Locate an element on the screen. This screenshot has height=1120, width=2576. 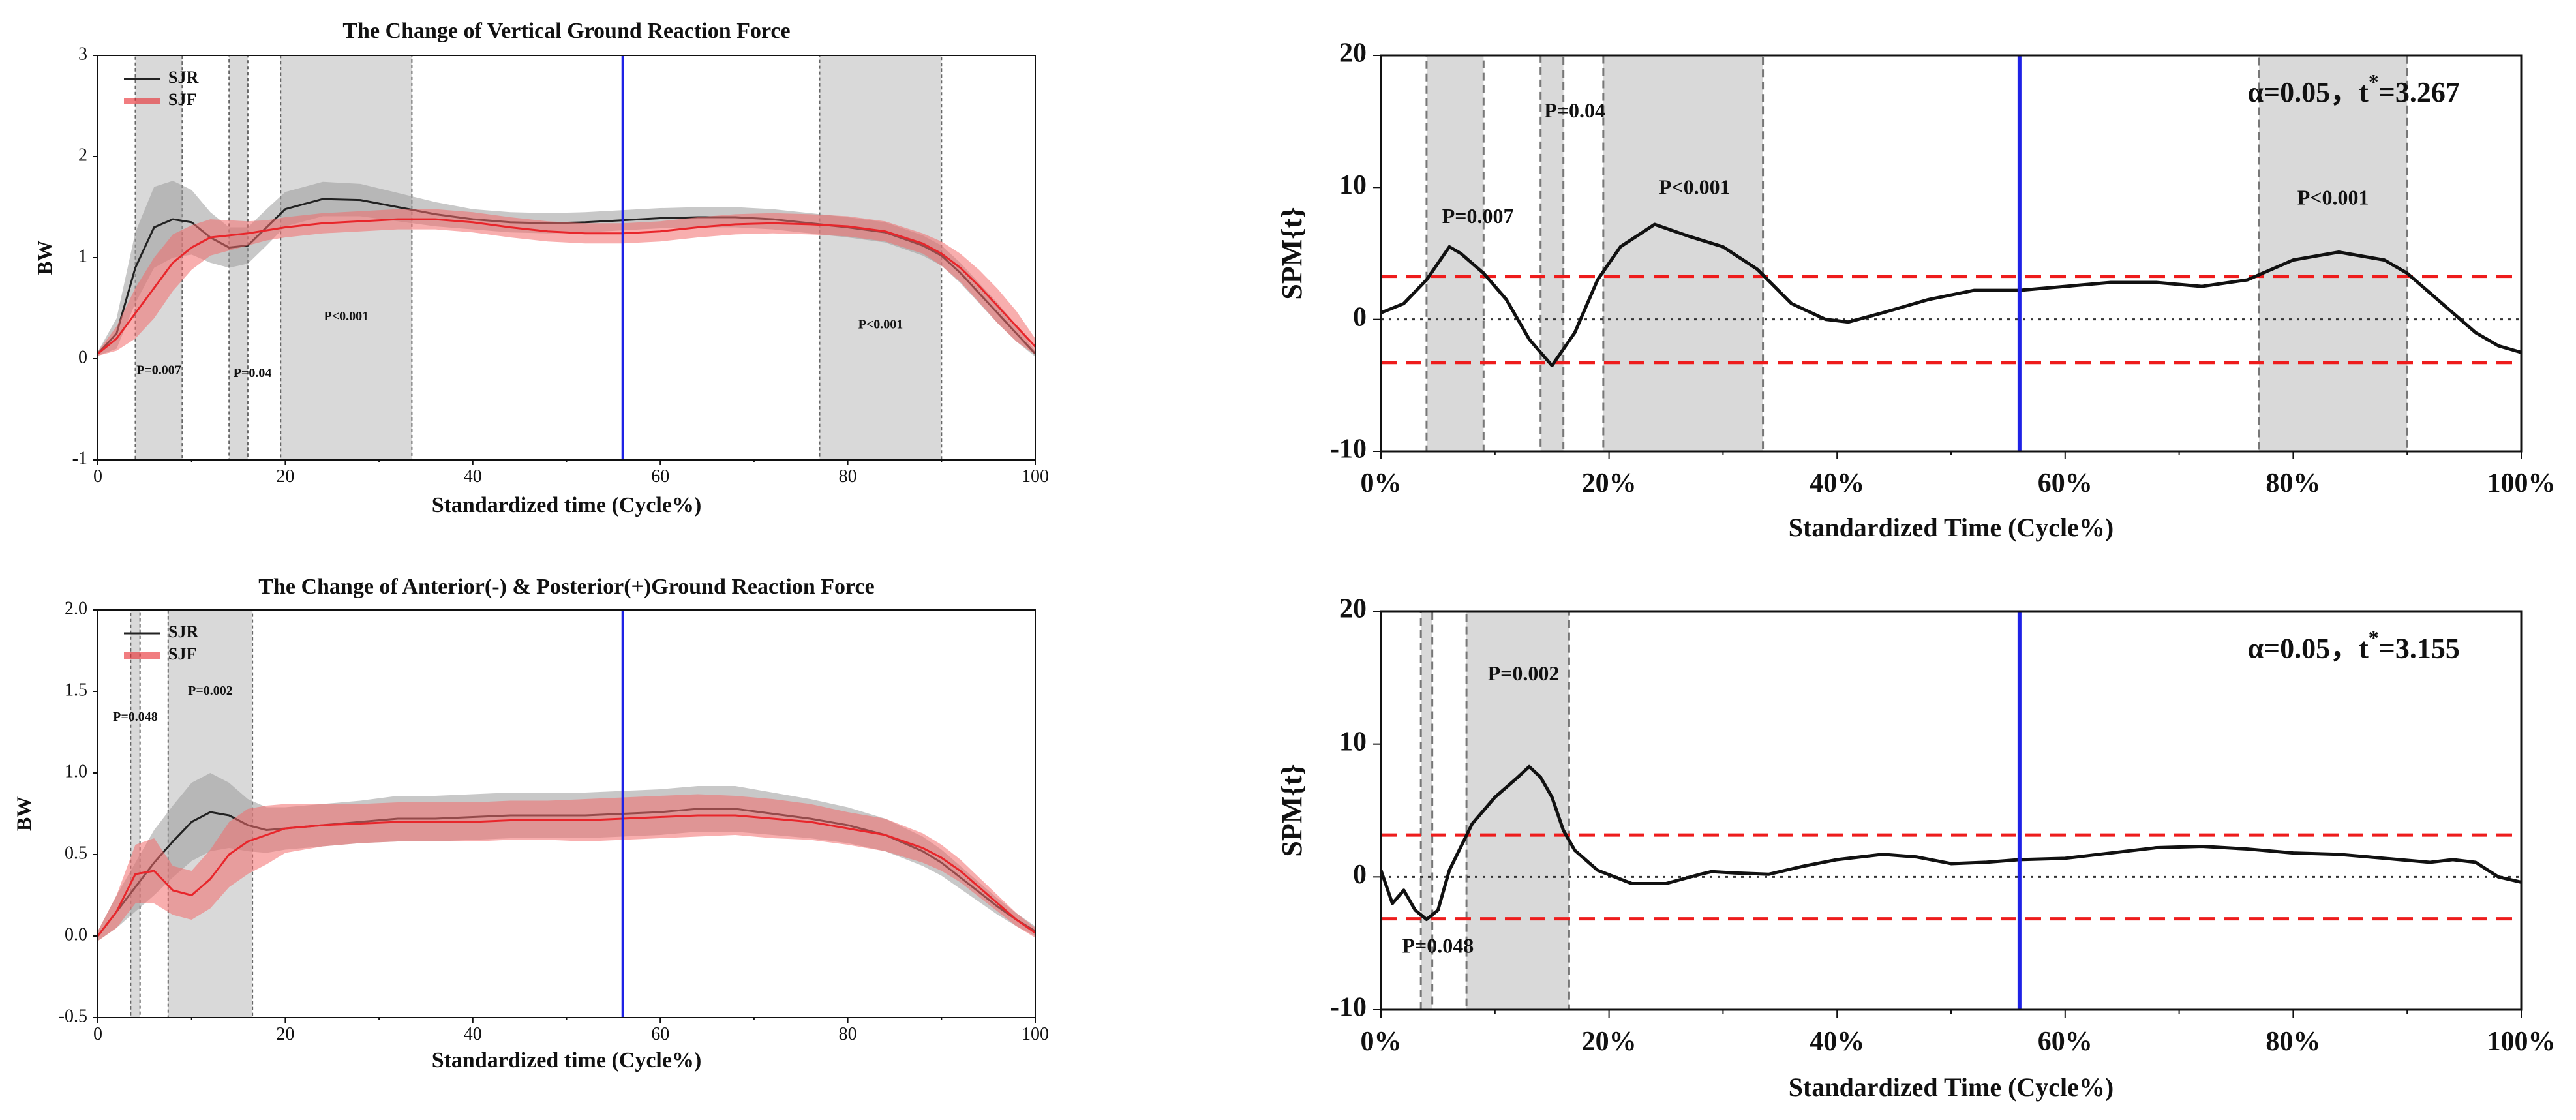
y-tick-label: 2.0 is located at coordinates (76, 608).